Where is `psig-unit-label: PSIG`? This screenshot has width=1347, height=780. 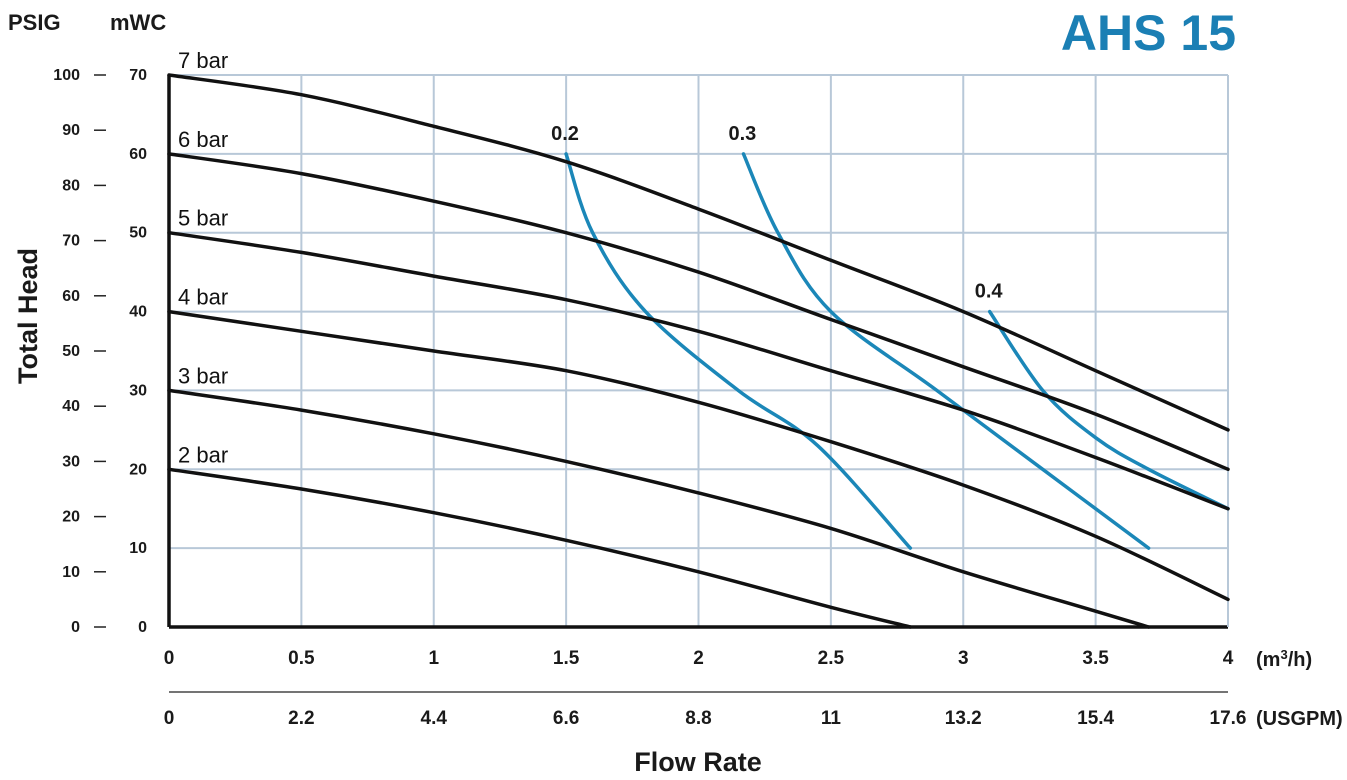 psig-unit-label: PSIG is located at coordinates (34, 22).